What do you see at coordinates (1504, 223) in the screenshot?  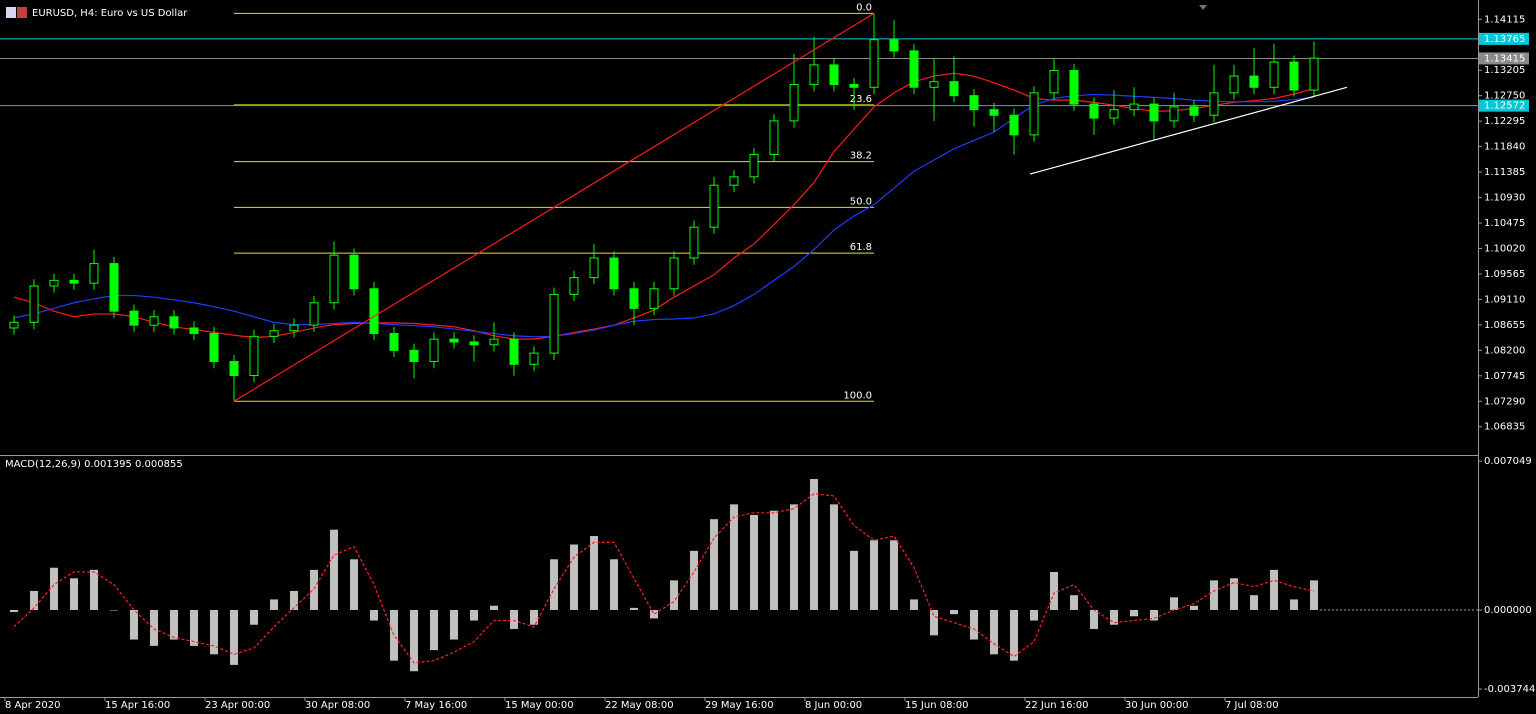 I see `y-tick-label: 1.10475` at bounding box center [1504, 223].